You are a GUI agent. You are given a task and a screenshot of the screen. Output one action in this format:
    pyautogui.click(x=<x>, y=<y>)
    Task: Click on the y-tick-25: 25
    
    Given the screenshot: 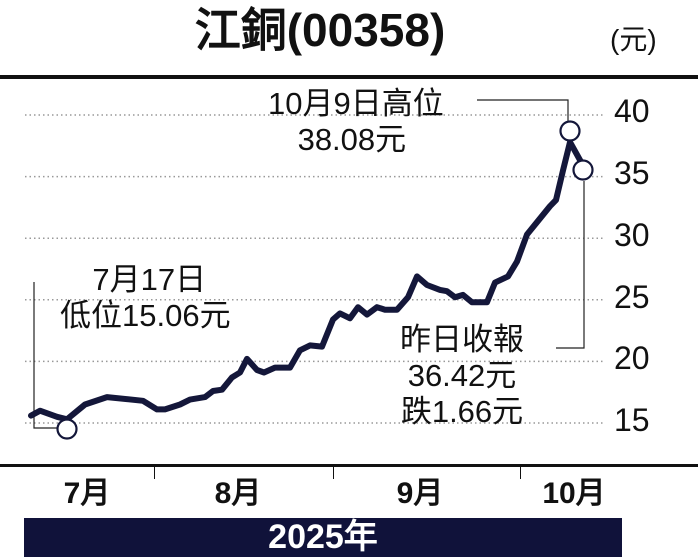 What is the action you would take?
    pyautogui.click(x=632, y=297)
    